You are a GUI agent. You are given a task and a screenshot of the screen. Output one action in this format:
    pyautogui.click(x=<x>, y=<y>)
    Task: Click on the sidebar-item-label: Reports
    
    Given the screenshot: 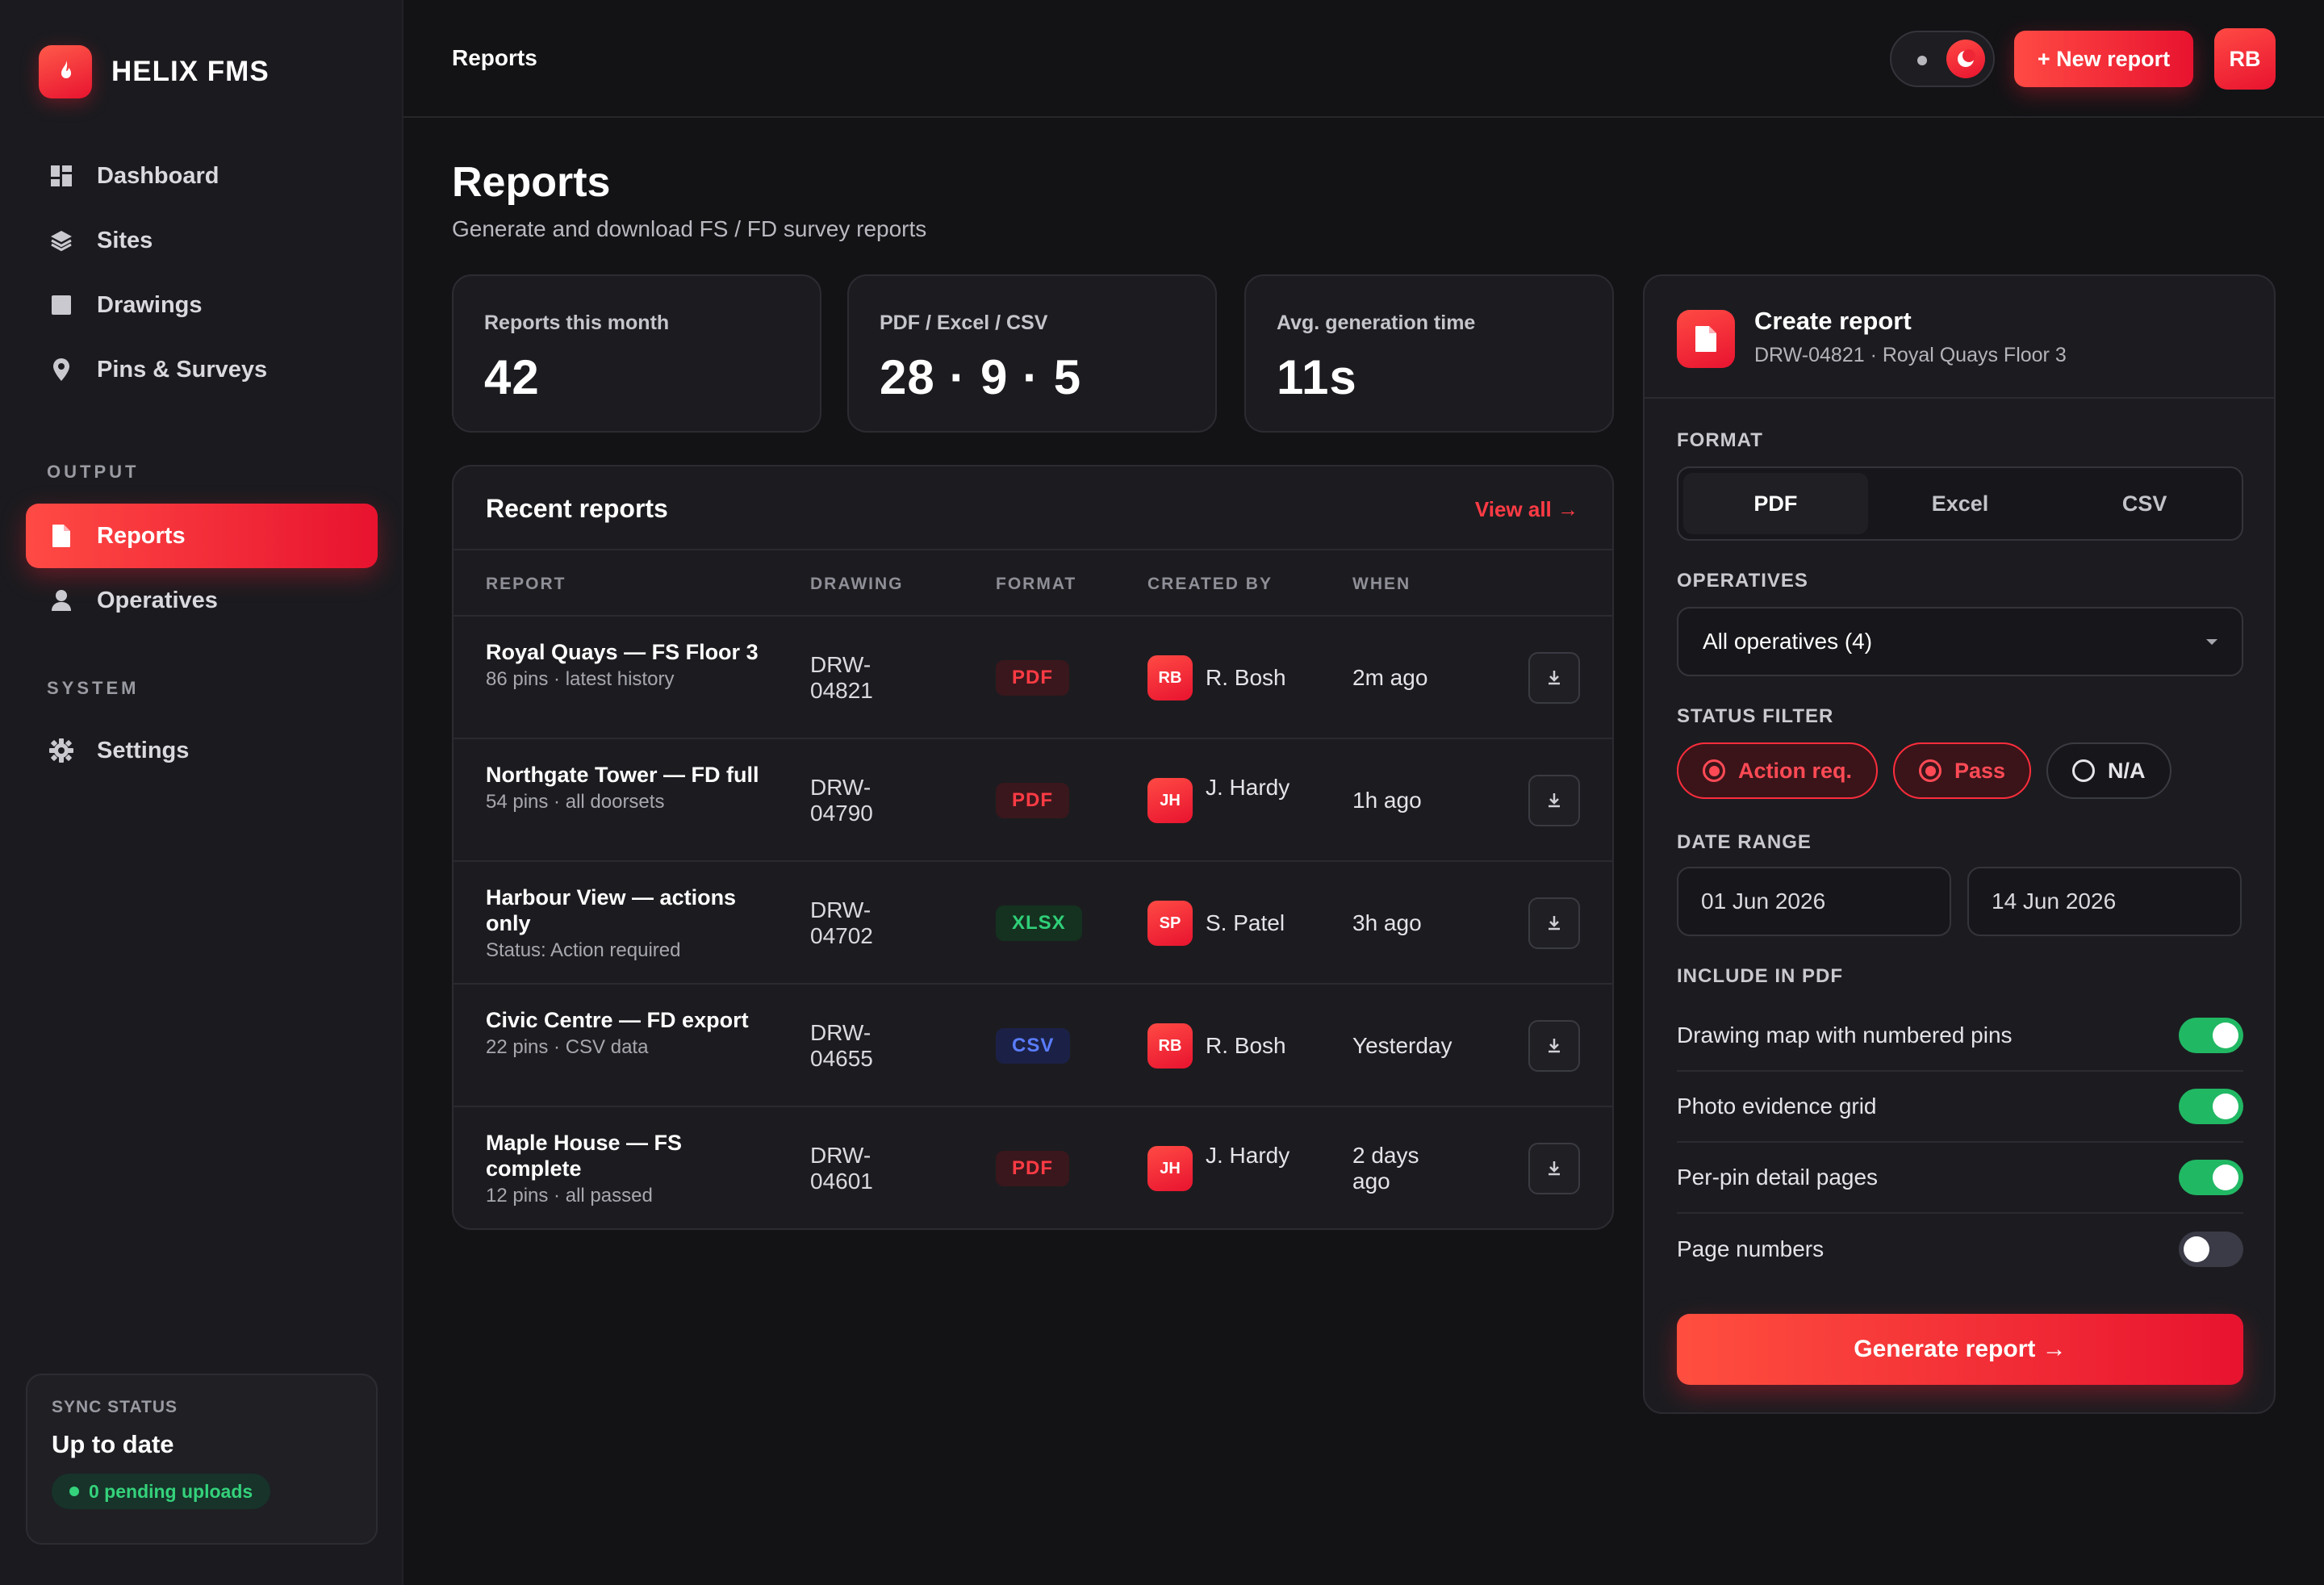 What is the action you would take?
    pyautogui.click(x=142, y=535)
    